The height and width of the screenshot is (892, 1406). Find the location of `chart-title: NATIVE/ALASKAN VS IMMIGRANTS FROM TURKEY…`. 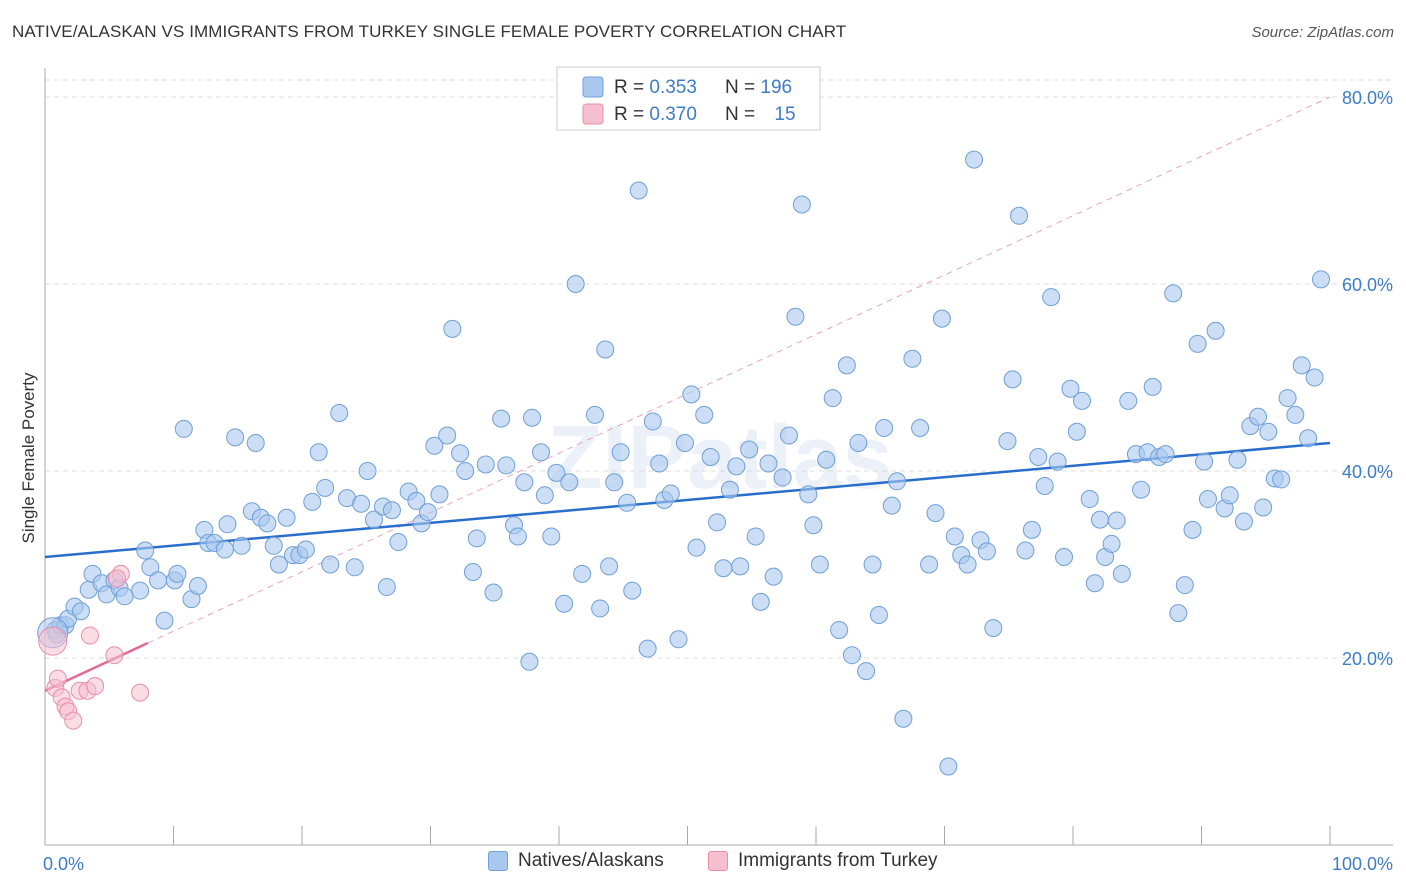

chart-title: NATIVE/ALASKAN VS IMMIGRANTS FROM TURKEY… is located at coordinates (429, 31).